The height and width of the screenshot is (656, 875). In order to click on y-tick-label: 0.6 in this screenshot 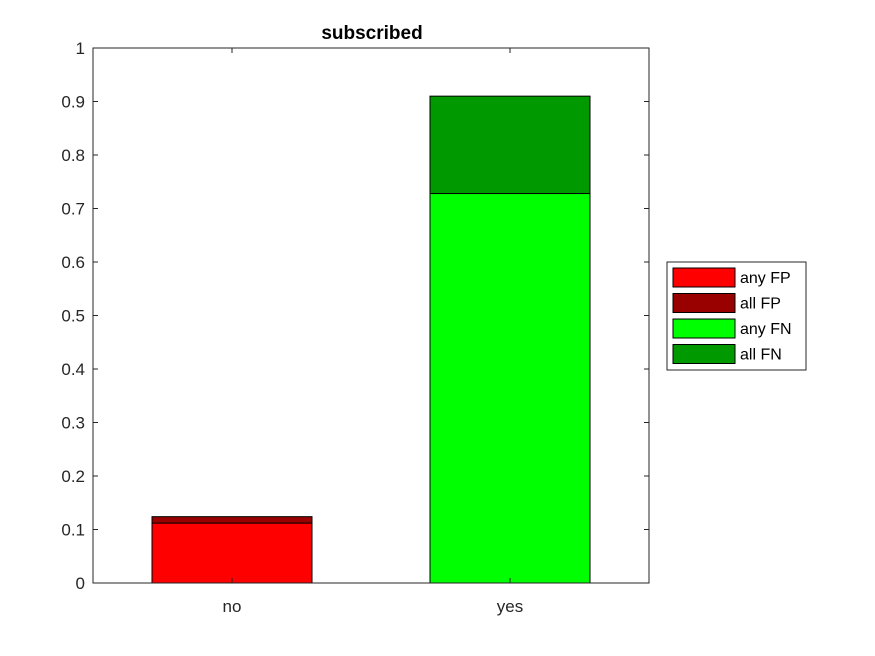, I will do `click(73, 262)`.